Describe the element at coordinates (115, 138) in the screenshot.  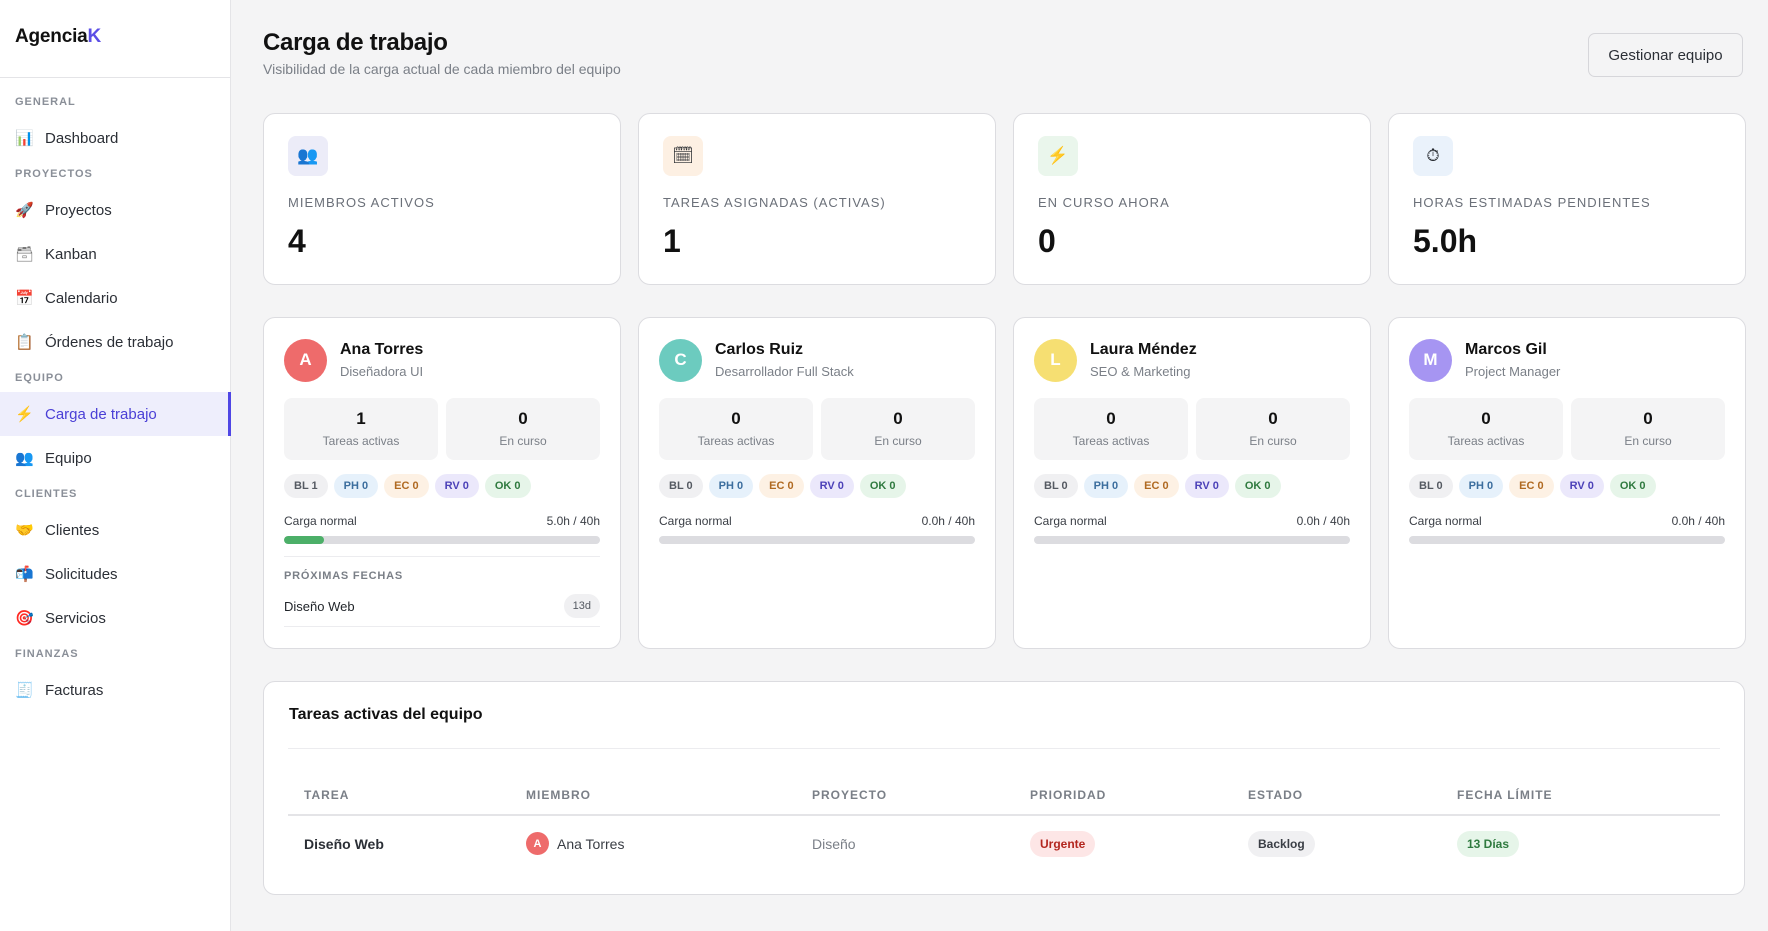
I see `sidebar-item-dashboard: 📊 Dashboard` at that location.